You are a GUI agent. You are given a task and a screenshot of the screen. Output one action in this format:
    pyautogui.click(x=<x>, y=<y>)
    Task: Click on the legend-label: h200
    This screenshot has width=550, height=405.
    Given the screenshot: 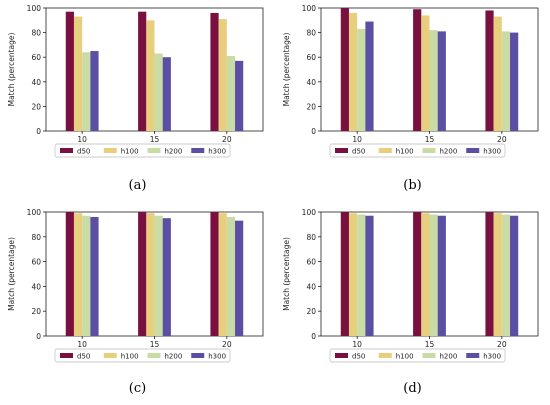 What is the action you would take?
    pyautogui.click(x=174, y=357)
    